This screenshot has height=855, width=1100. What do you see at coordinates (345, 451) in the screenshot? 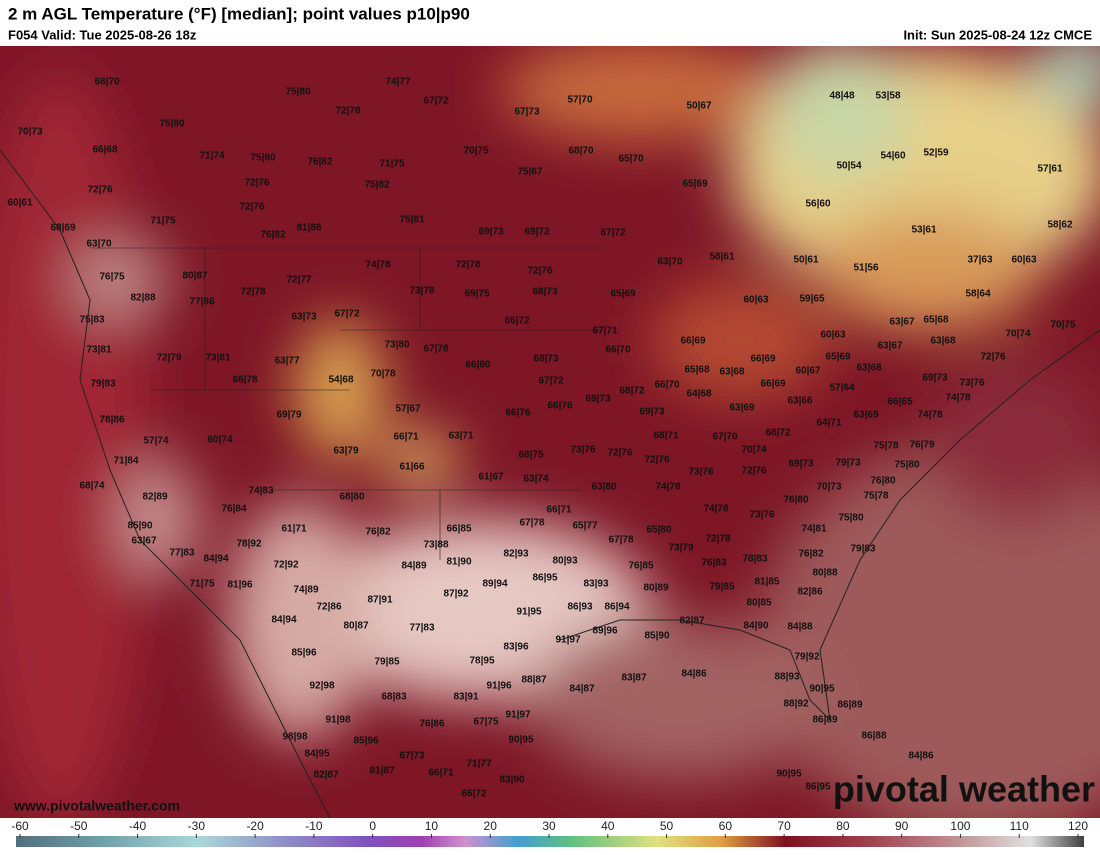
I see `point-value: 63|79` at bounding box center [345, 451].